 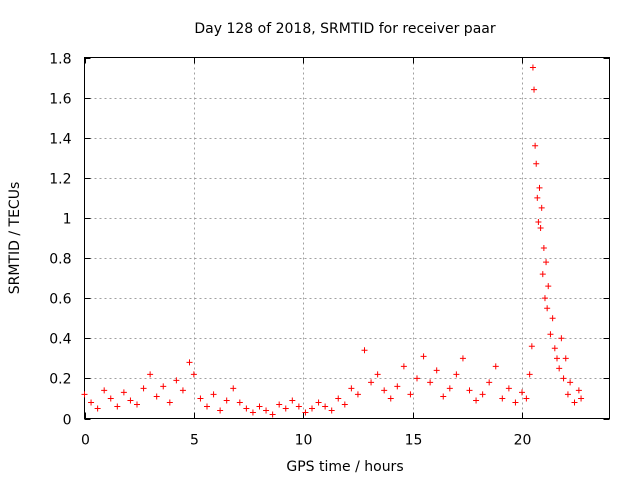 What do you see at coordinates (67, 220) in the screenshot?
I see `y-tick-label: 1` at bounding box center [67, 220].